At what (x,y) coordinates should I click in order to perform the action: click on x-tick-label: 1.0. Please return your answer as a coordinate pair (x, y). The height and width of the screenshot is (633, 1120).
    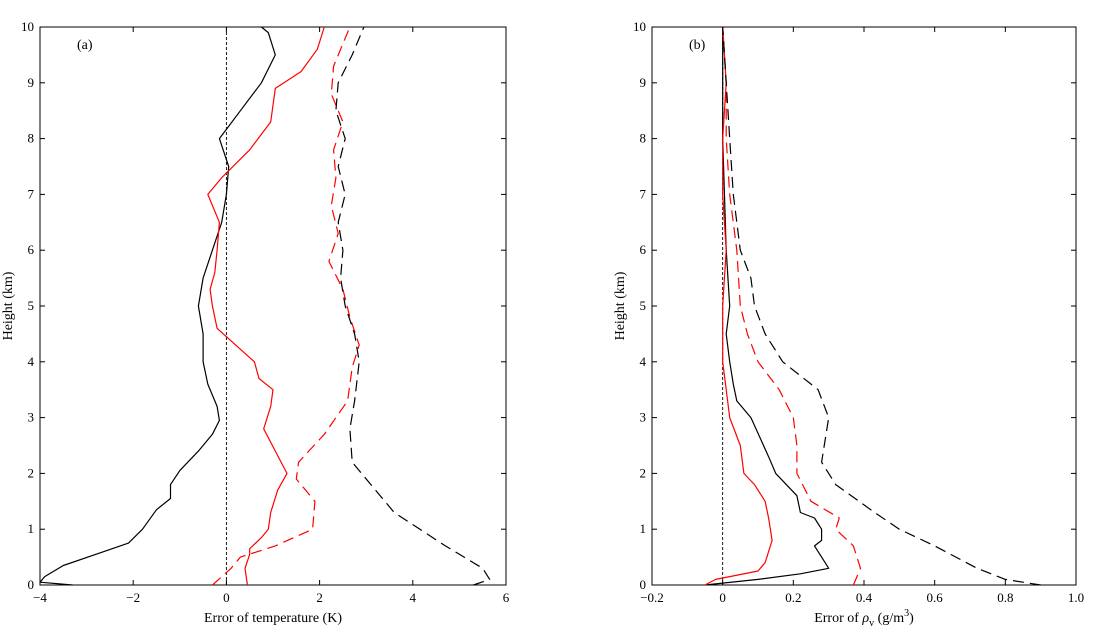
    Looking at the image, I should click on (1076, 597).